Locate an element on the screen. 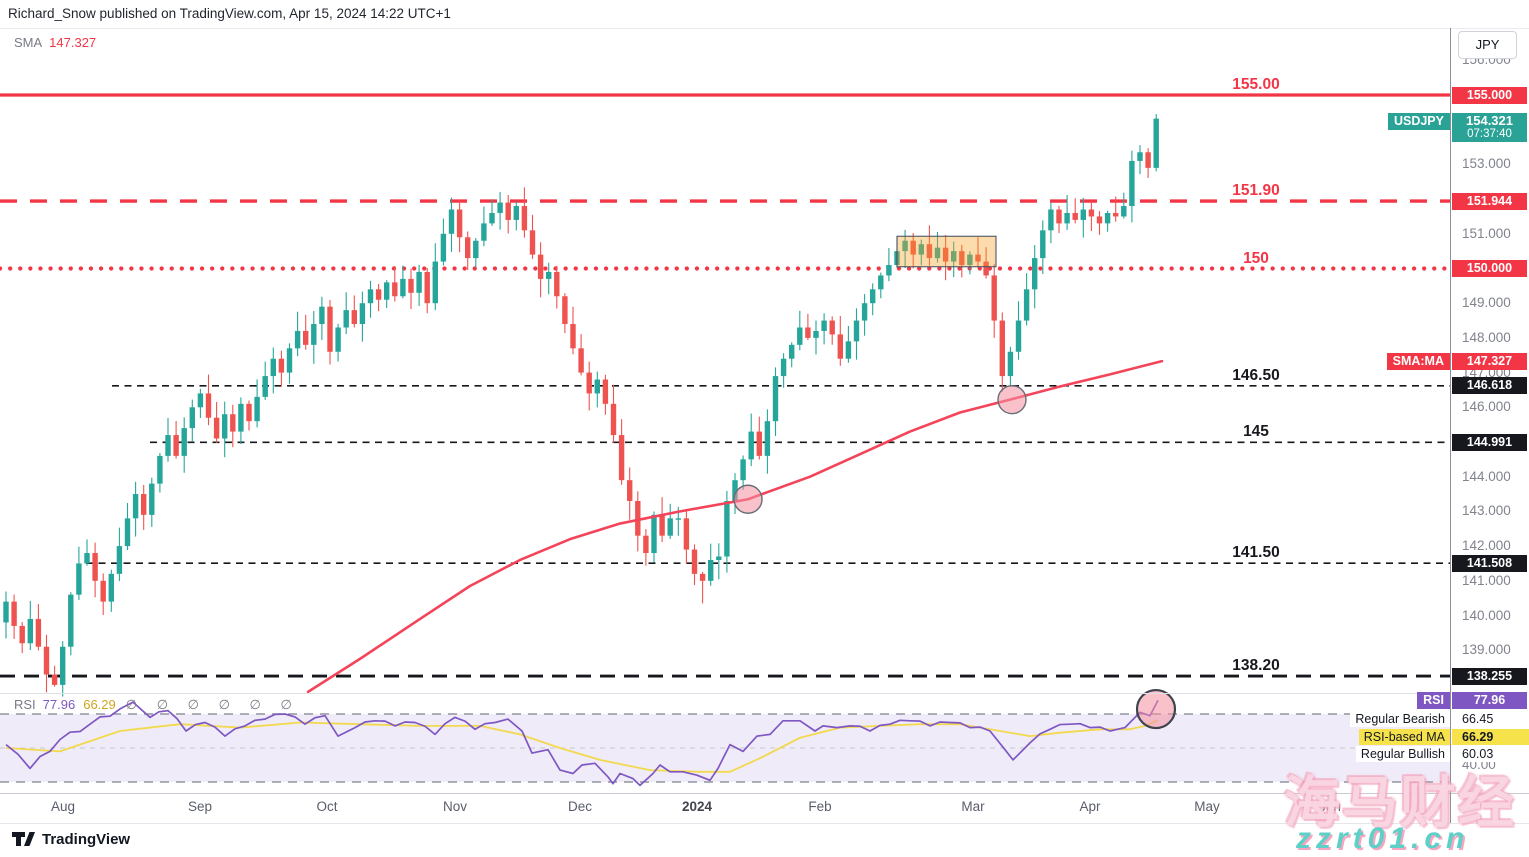 This screenshot has width=1529, height=857. price-tick-149.000: 149.000 is located at coordinates (1486, 303).